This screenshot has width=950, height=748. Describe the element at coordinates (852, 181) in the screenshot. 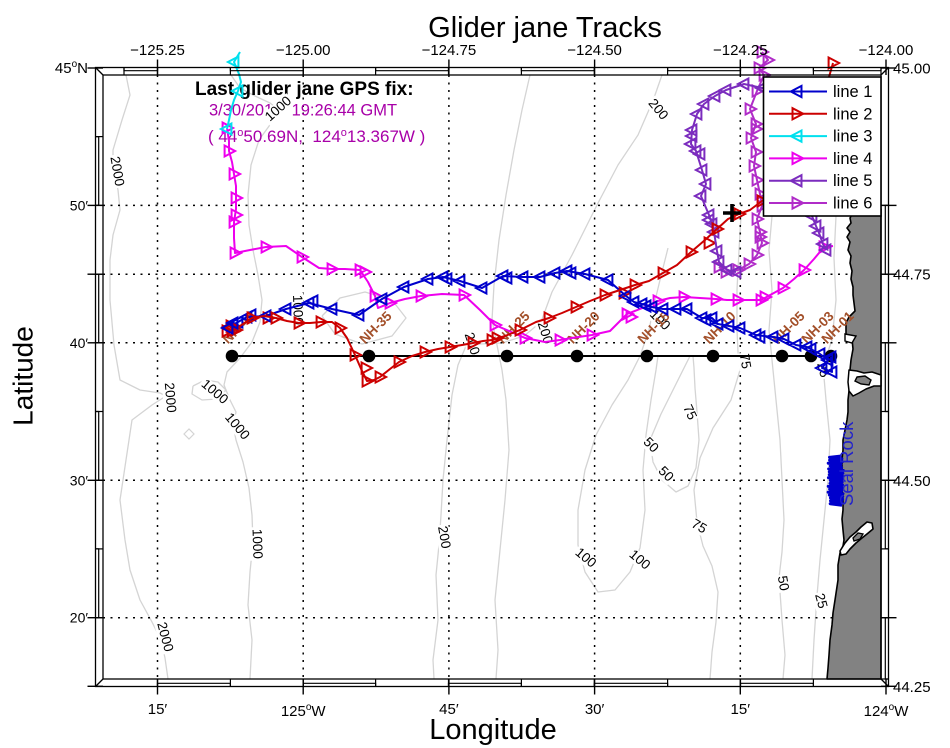

I see `svg-text: line 5` at that location.